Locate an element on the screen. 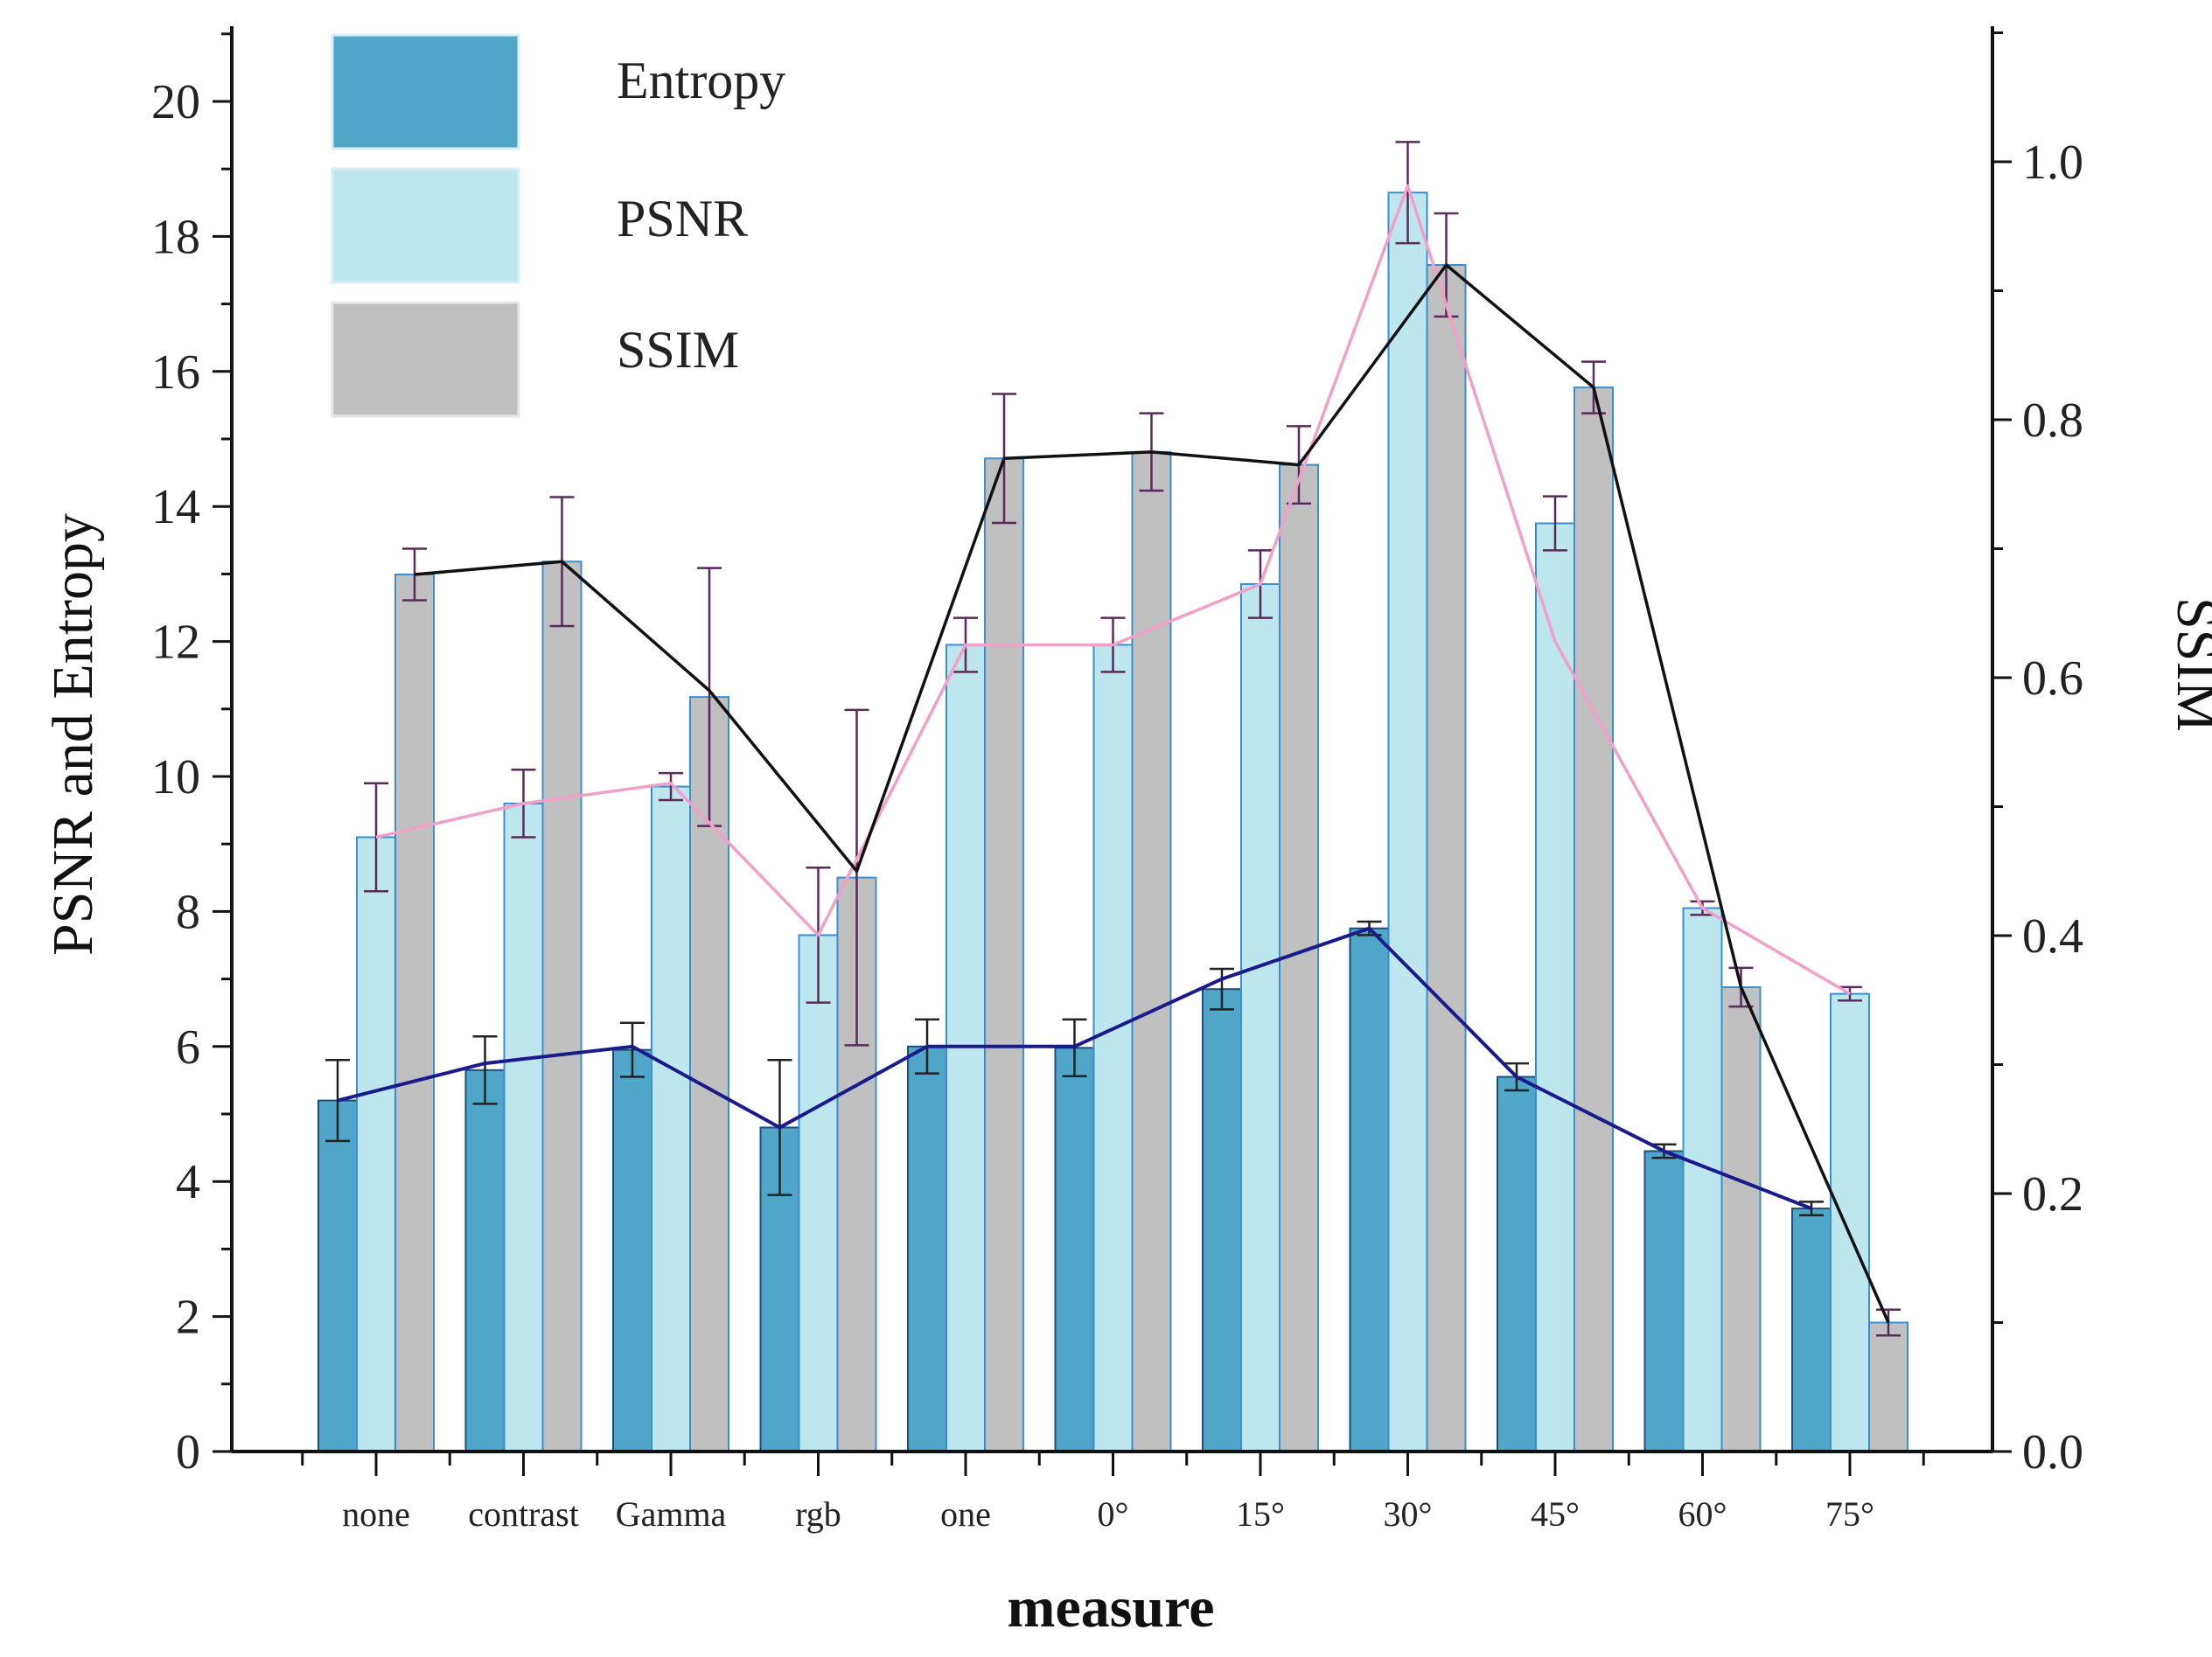 This screenshot has height=1657, width=2212. legend-swatch-entropy is located at coordinates (425, 91).